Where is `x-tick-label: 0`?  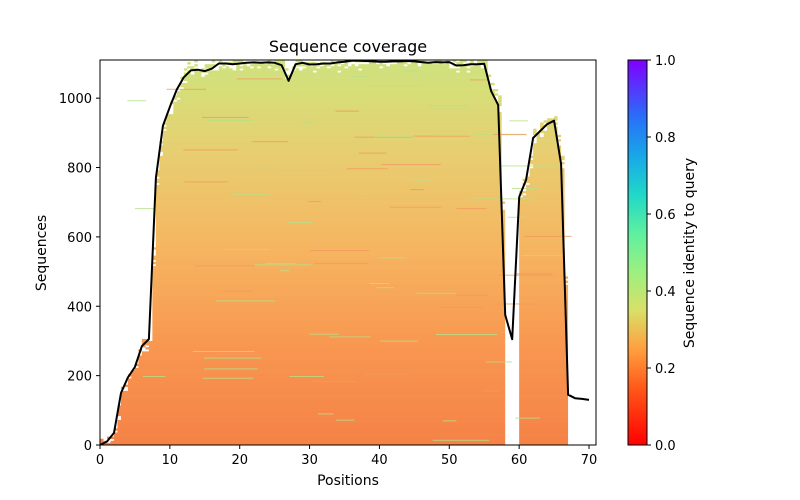
x-tick-label: 0 is located at coordinates (100, 460).